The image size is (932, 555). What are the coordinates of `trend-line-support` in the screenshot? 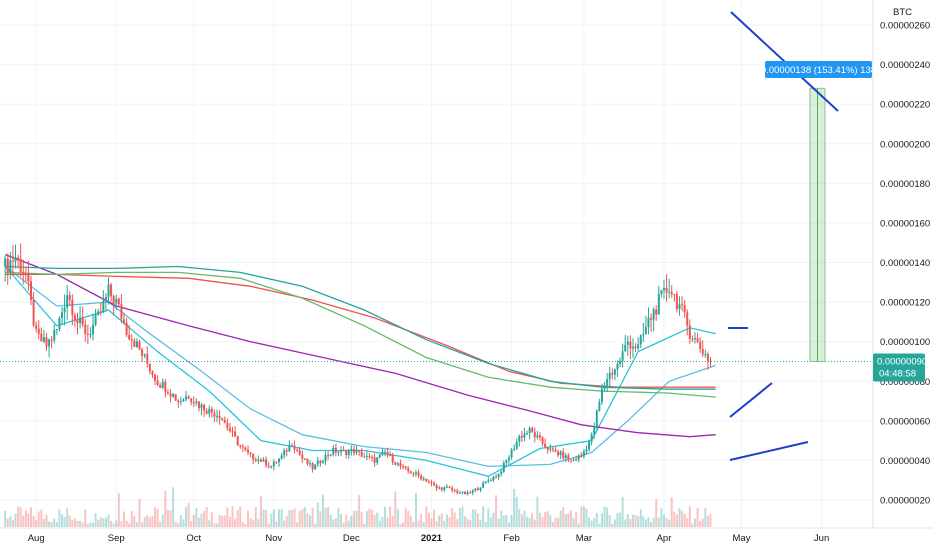 It's located at (769, 451).